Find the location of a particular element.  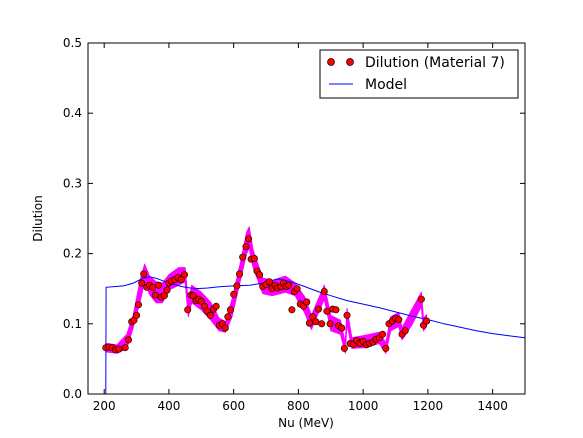

x-tick-label: 1000 is located at coordinates (363, 406).